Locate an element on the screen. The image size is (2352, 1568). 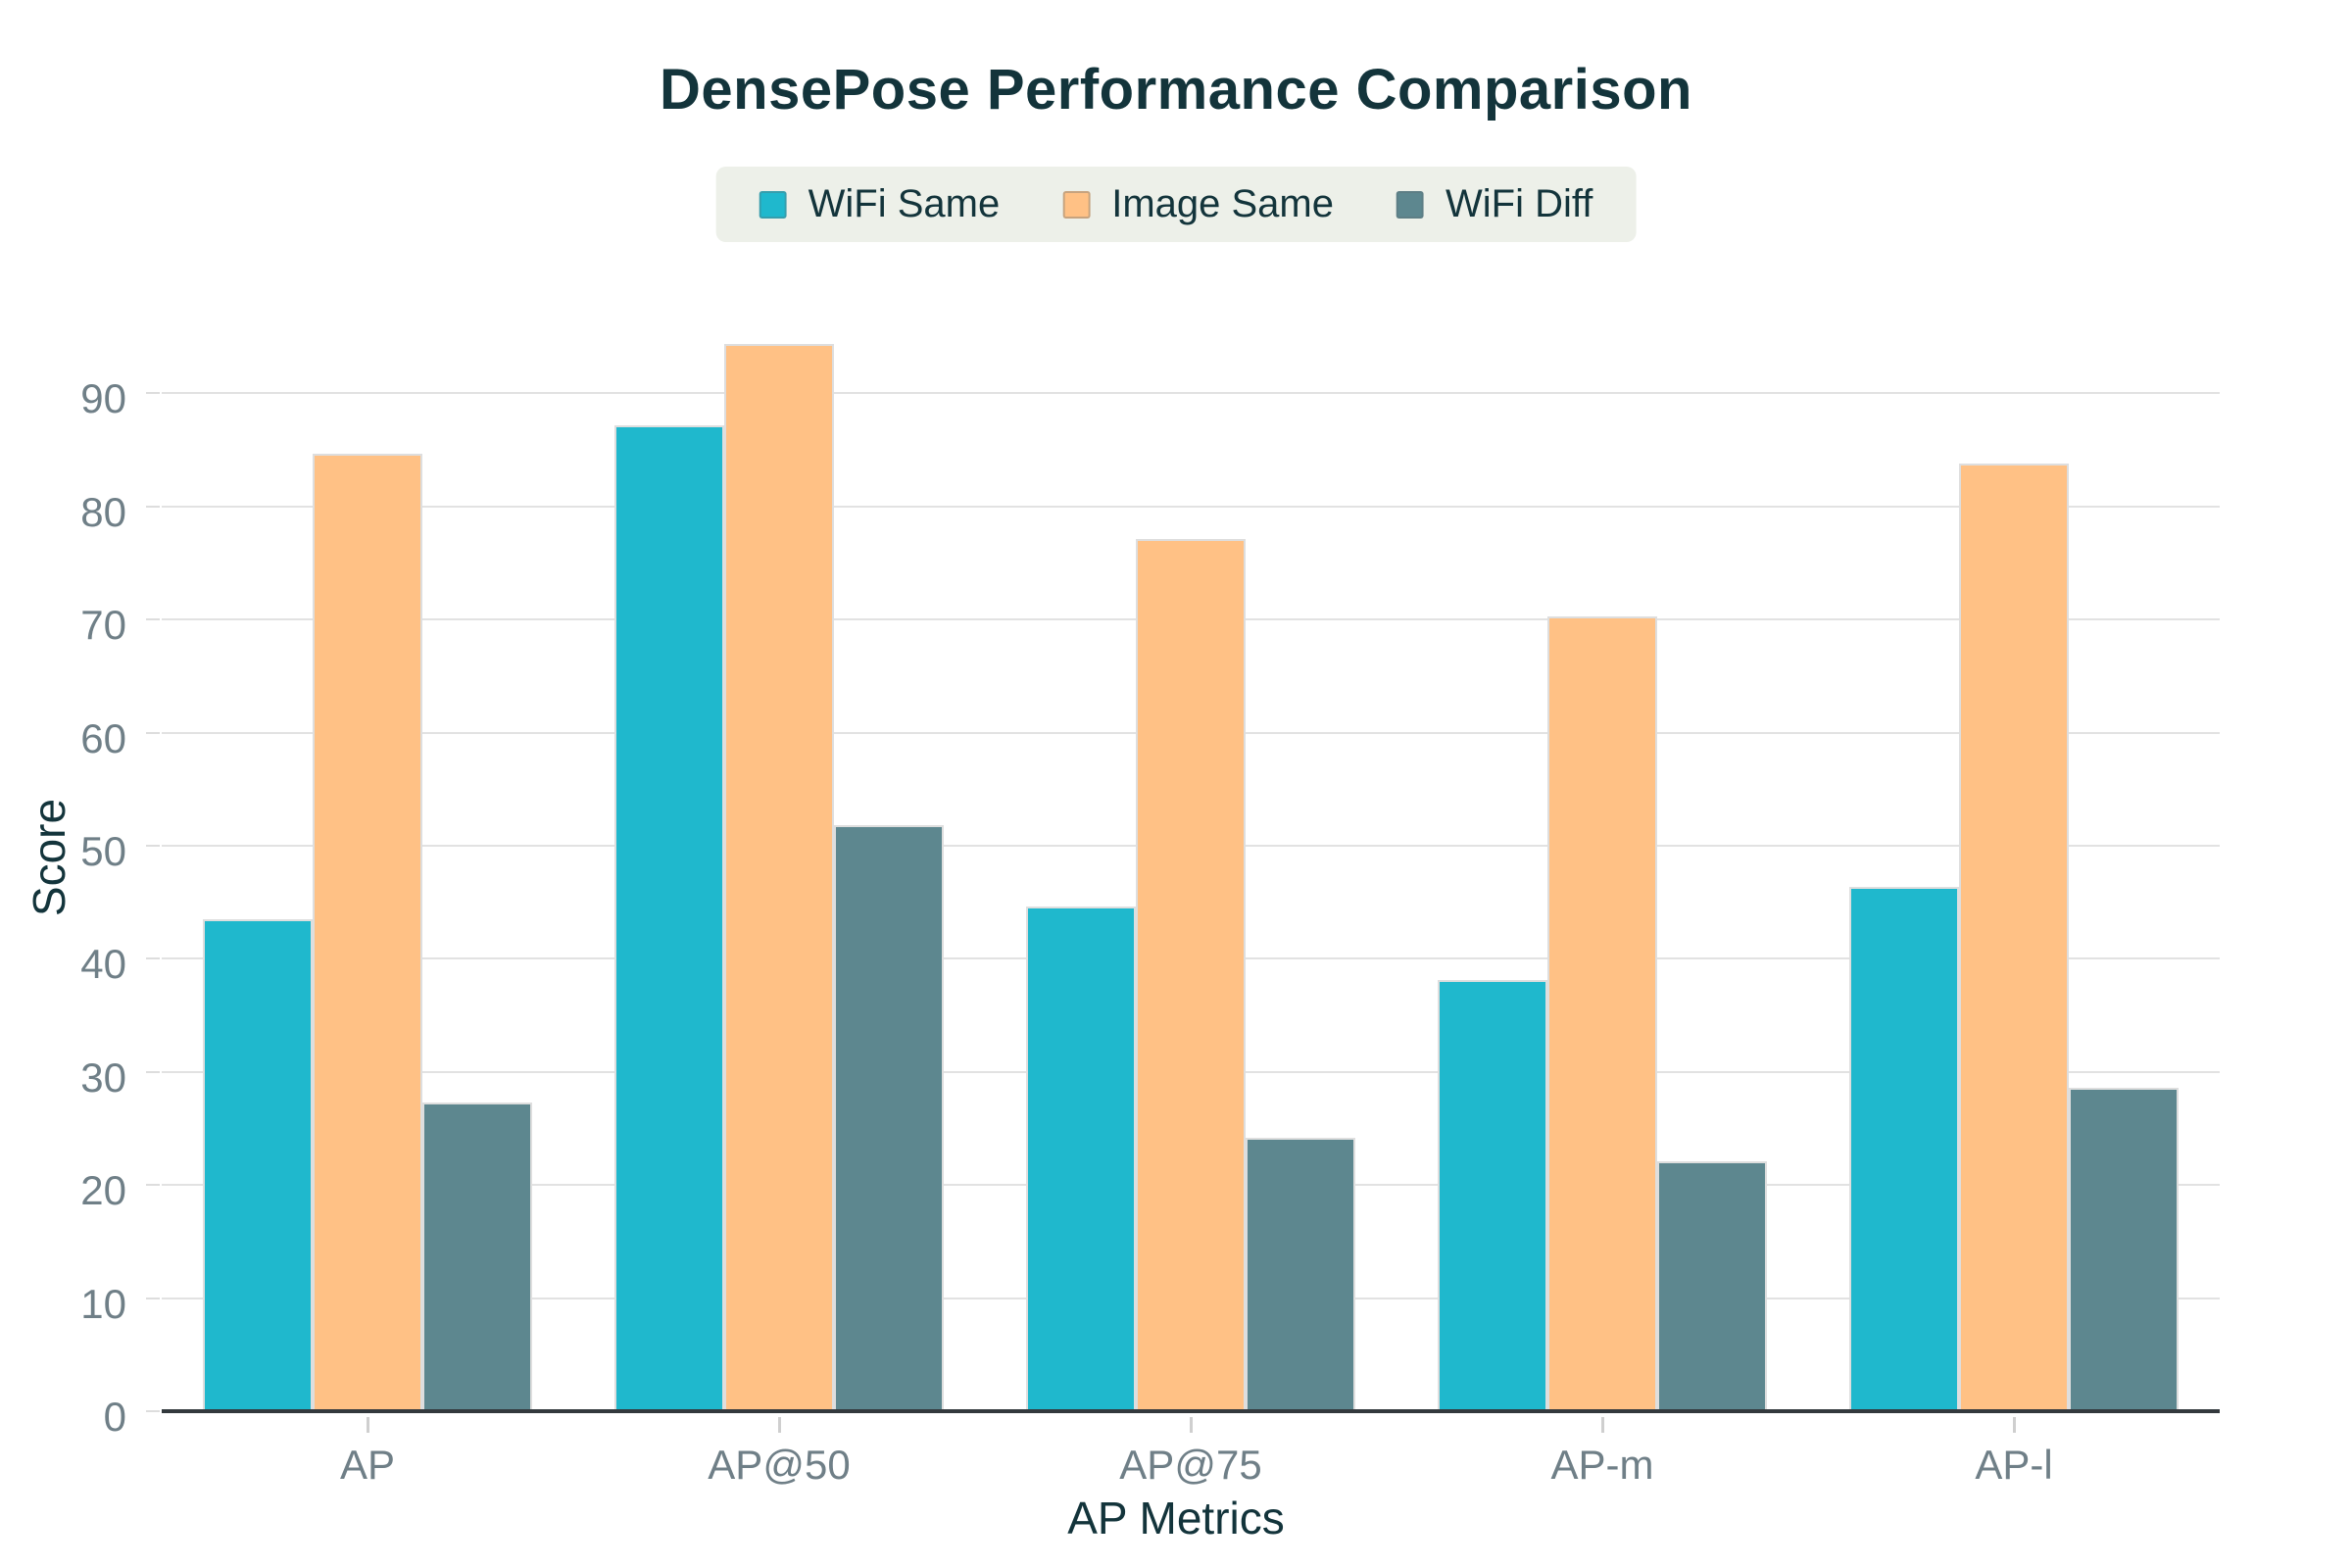
y-tick-label-0: 0 is located at coordinates (114, 1417).